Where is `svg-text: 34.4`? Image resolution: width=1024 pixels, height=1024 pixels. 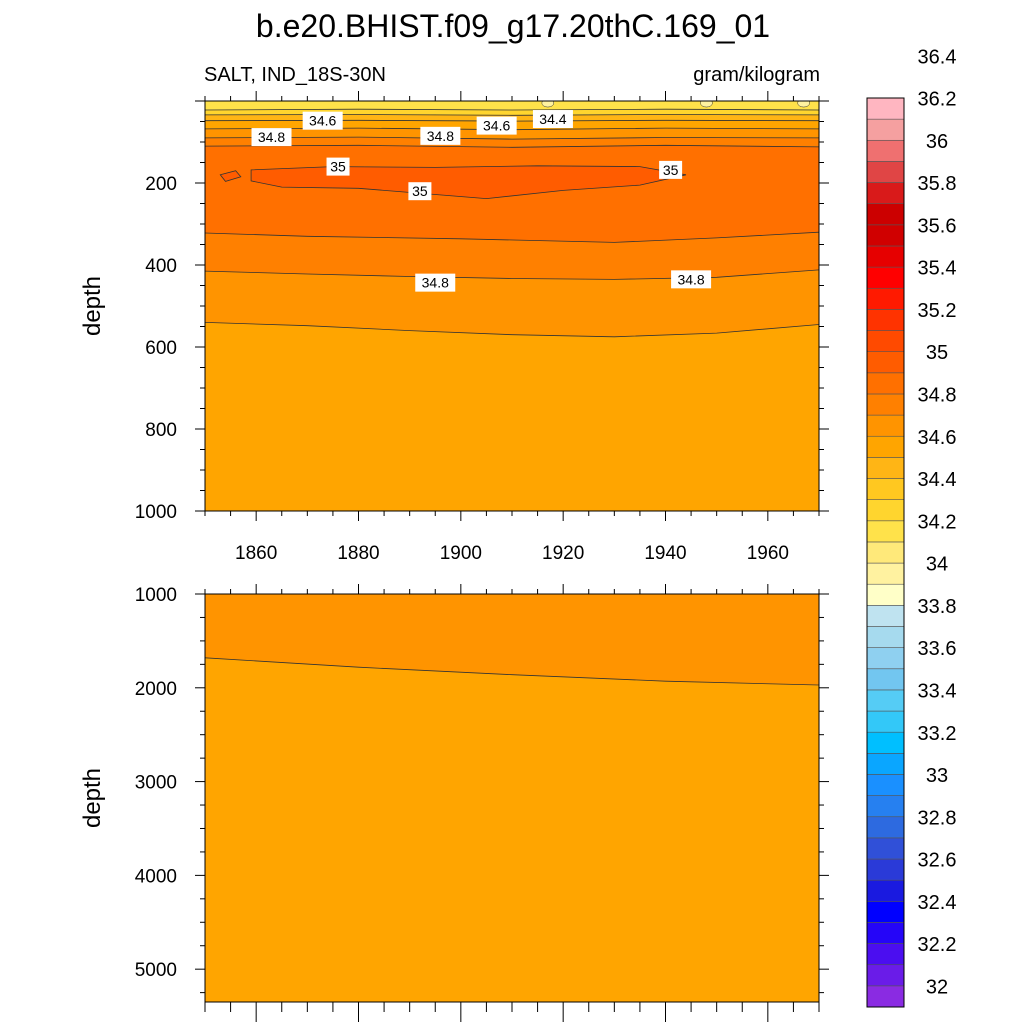 svg-text: 34.4 is located at coordinates (552, 119).